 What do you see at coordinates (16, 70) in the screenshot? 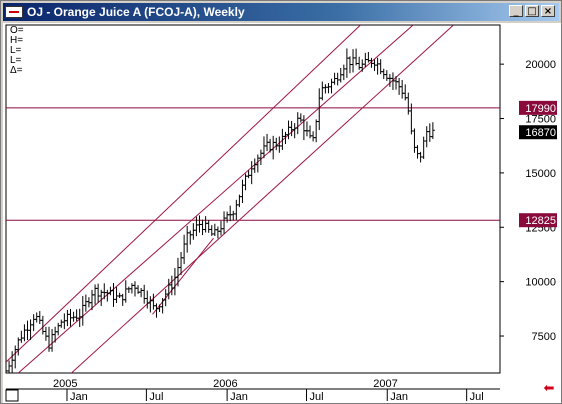
I see `ohlc-readout-label: Δ=` at bounding box center [16, 70].